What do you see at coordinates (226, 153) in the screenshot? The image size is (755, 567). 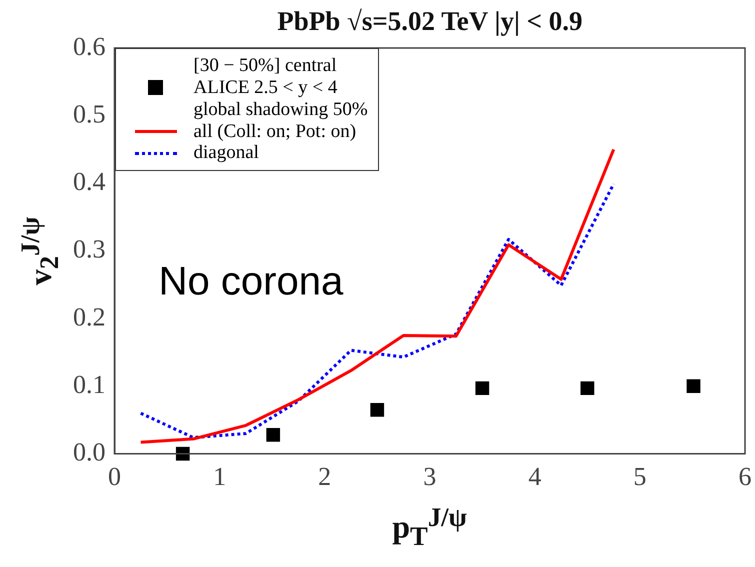 I see `legend-label: diagonal` at bounding box center [226, 153].